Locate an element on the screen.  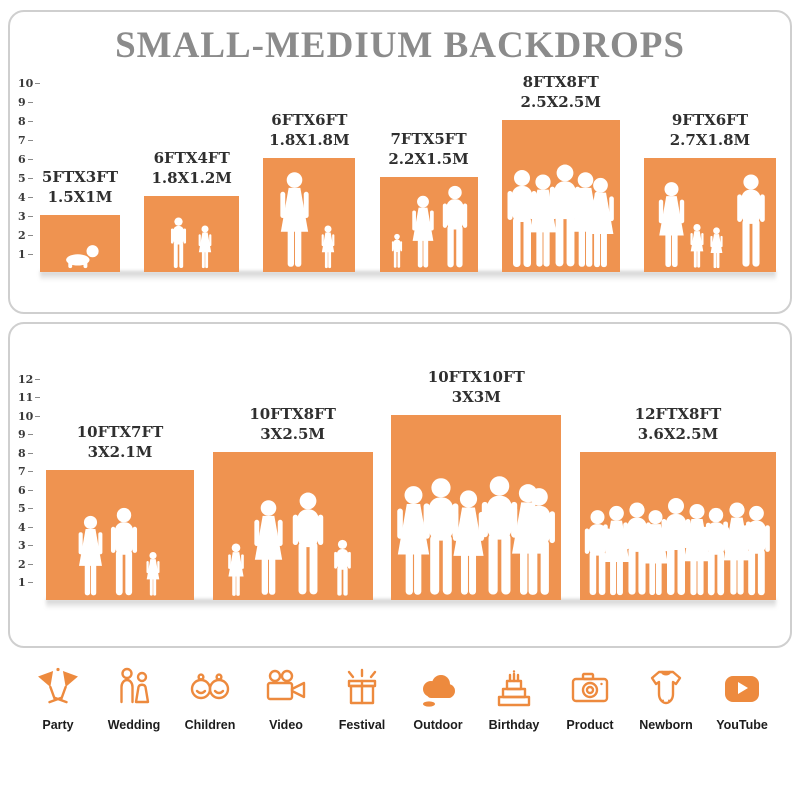
size-label: 10FTX8FT 3X2.5M is located at coordinates (292, 424).